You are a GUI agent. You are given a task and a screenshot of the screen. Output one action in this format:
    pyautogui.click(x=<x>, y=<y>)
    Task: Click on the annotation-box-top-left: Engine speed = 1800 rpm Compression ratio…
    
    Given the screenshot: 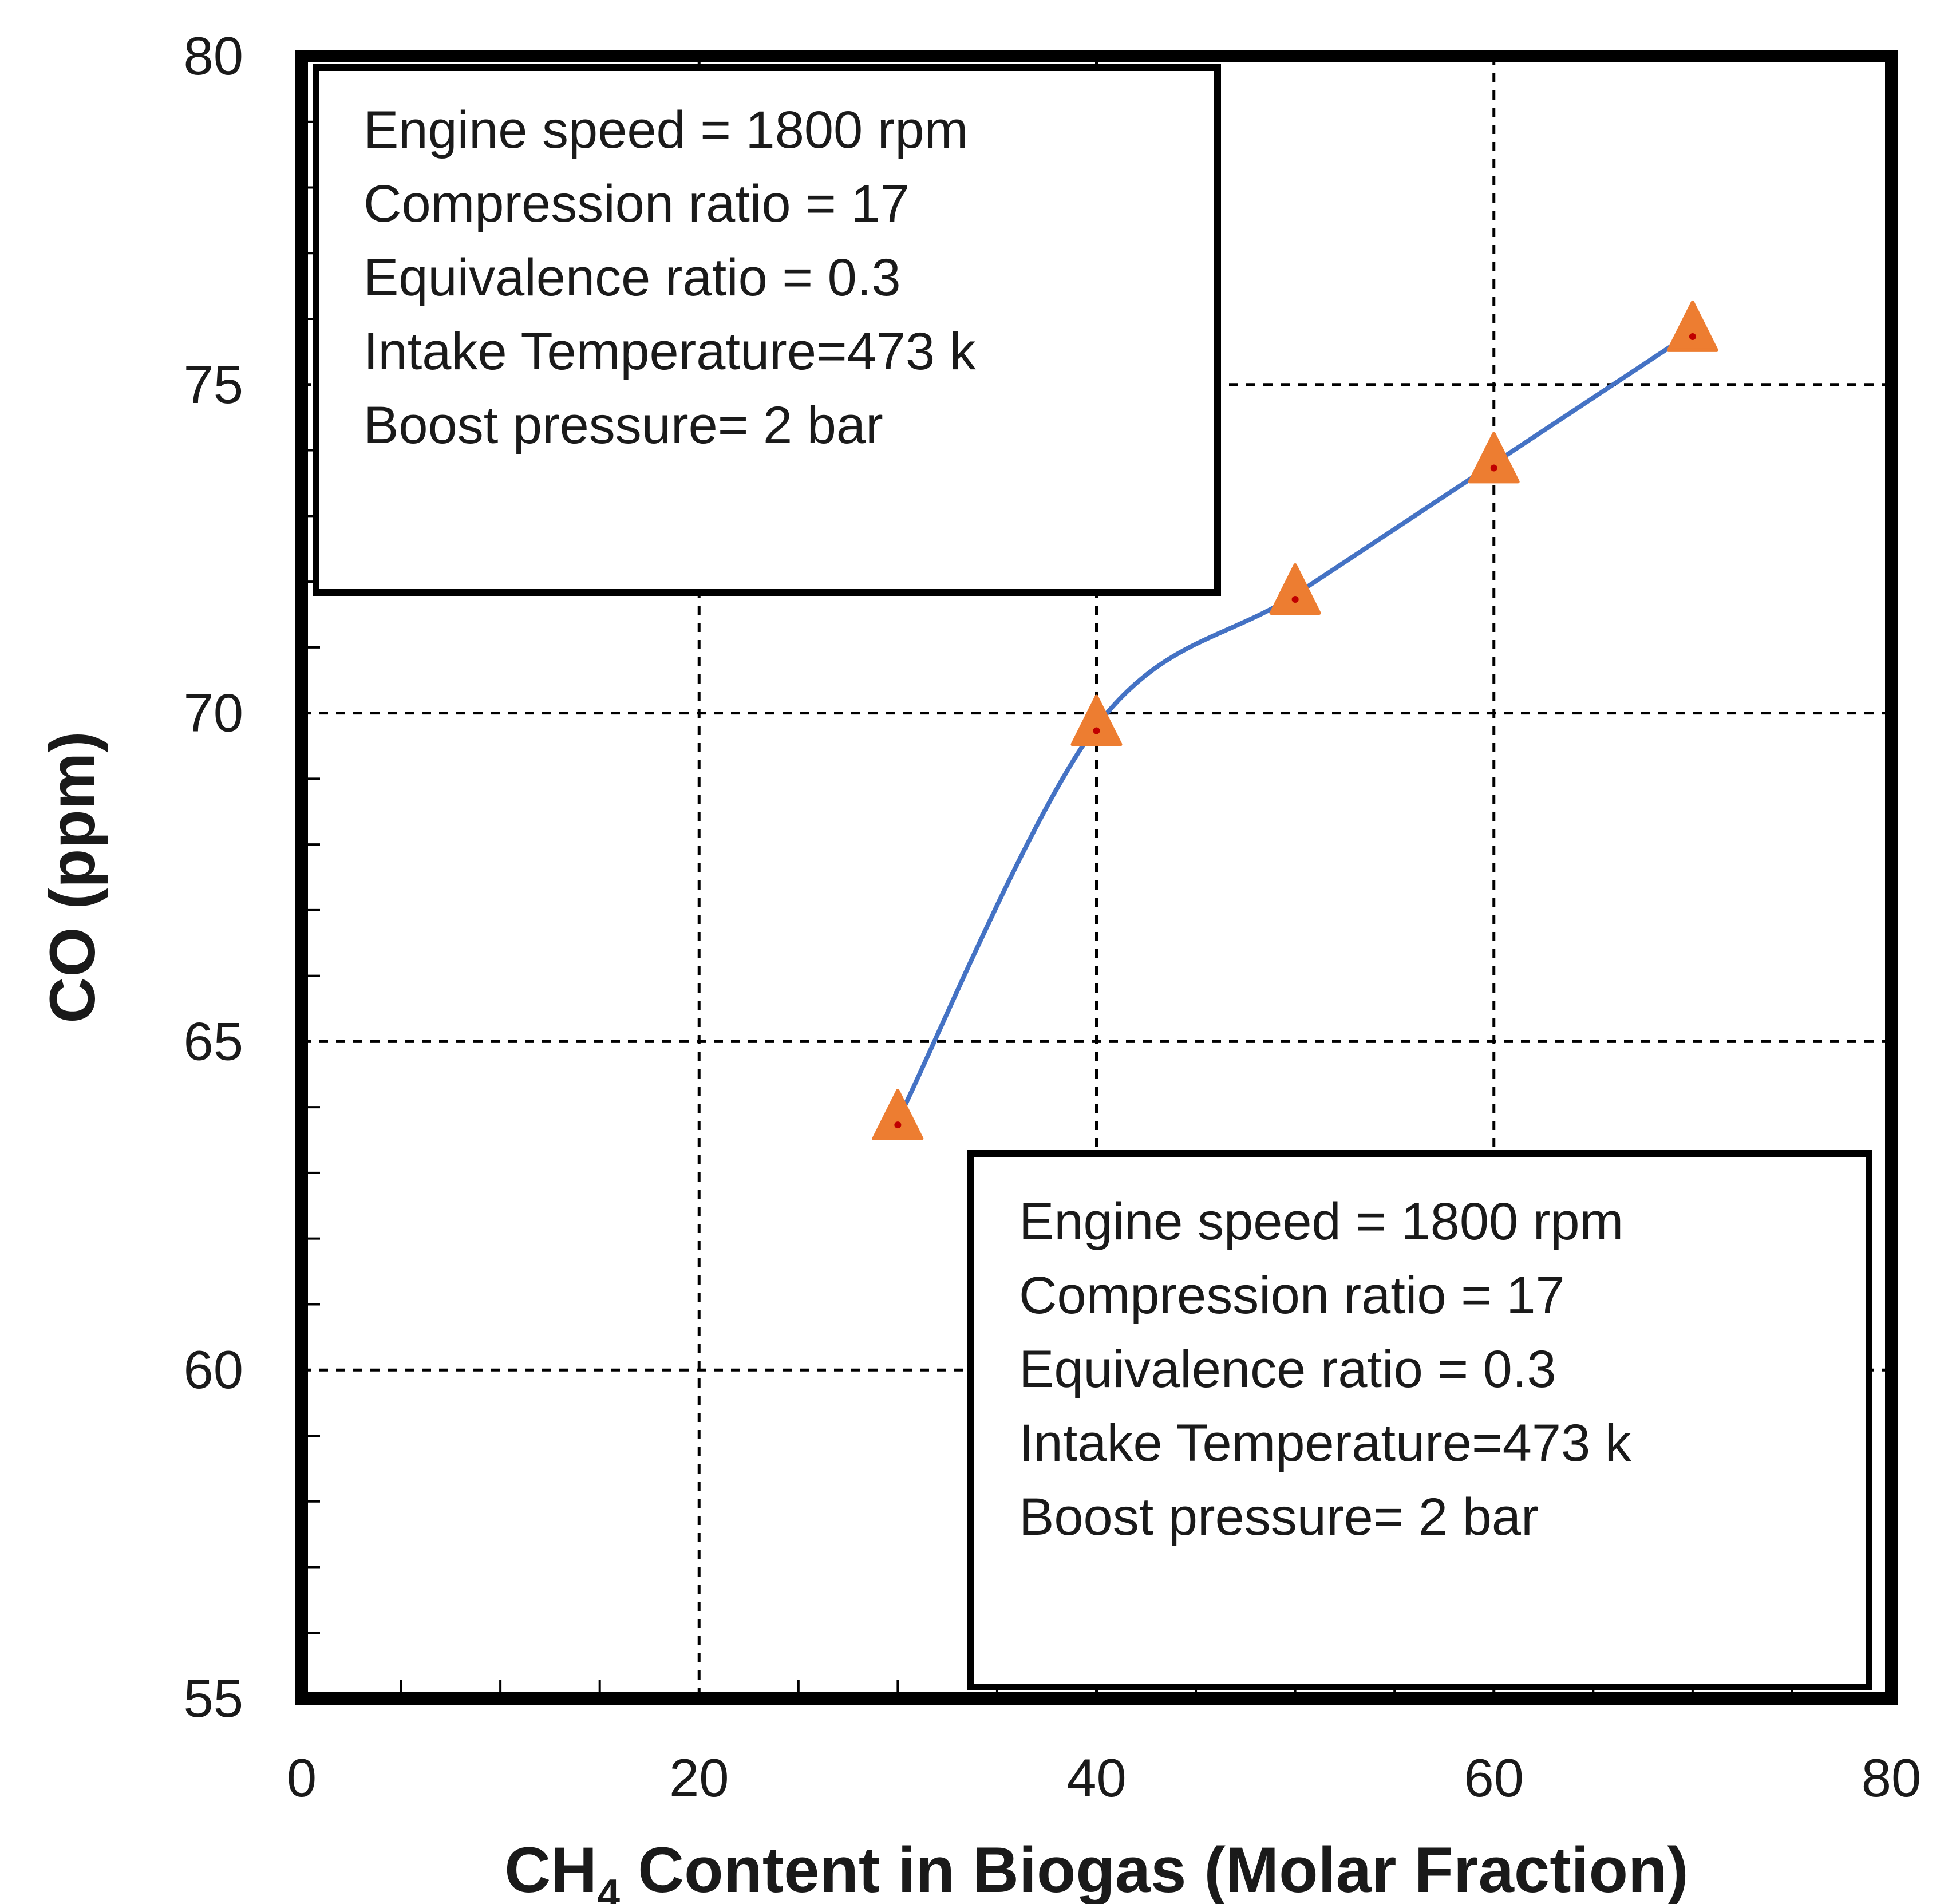 What is the action you would take?
    pyautogui.click(x=767, y=330)
    